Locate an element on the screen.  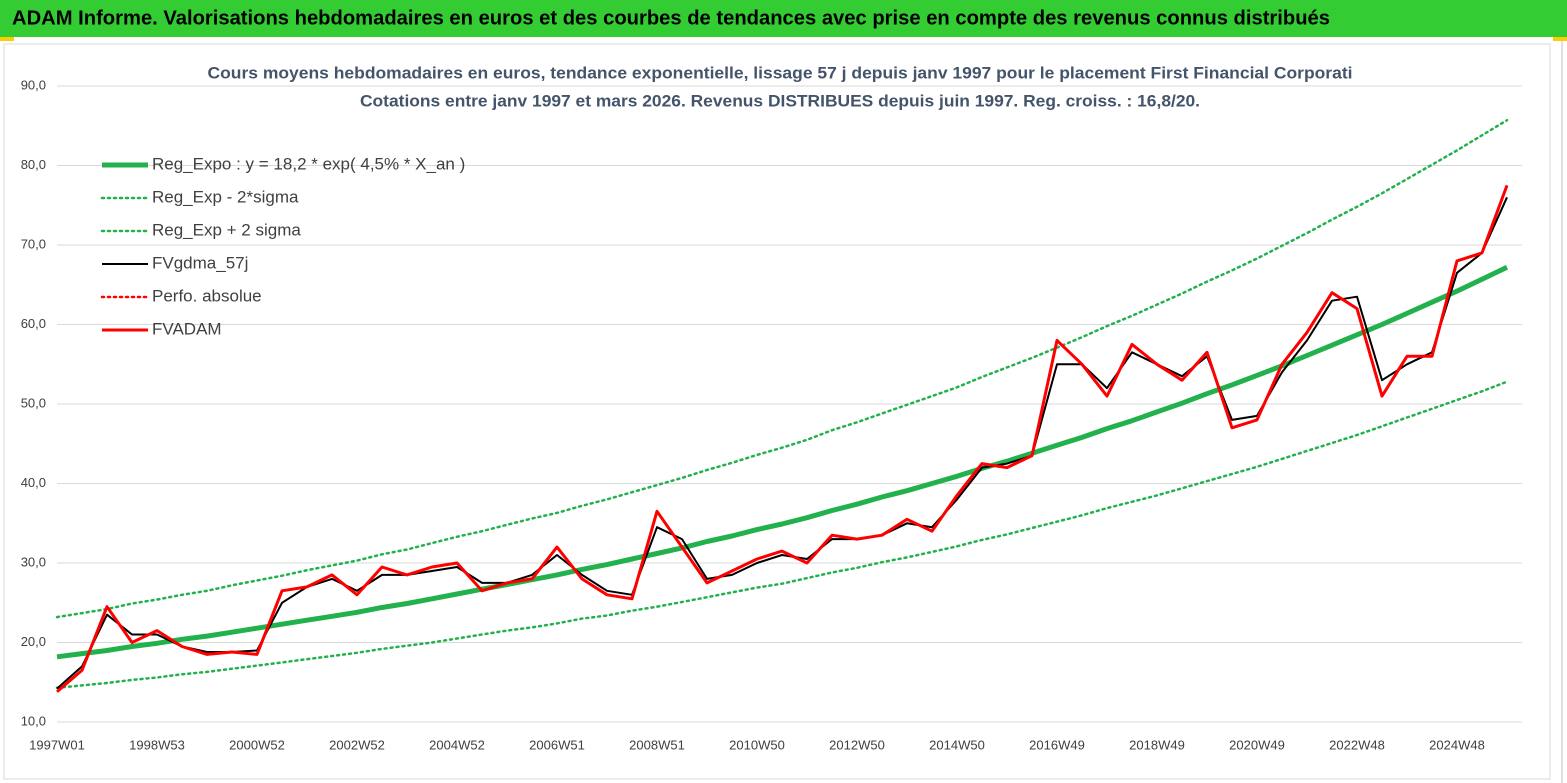
legend-label: Reg_Expo : y = 18,2 * exp( 4,5% * X_an ) is located at coordinates (308, 163).